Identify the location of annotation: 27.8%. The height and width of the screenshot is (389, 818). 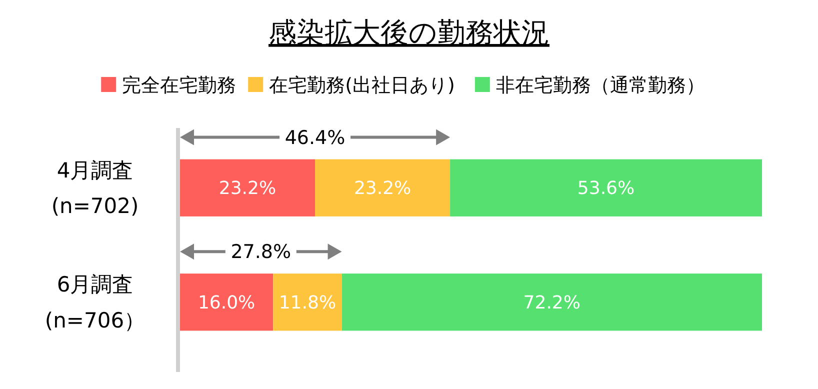
(261, 252).